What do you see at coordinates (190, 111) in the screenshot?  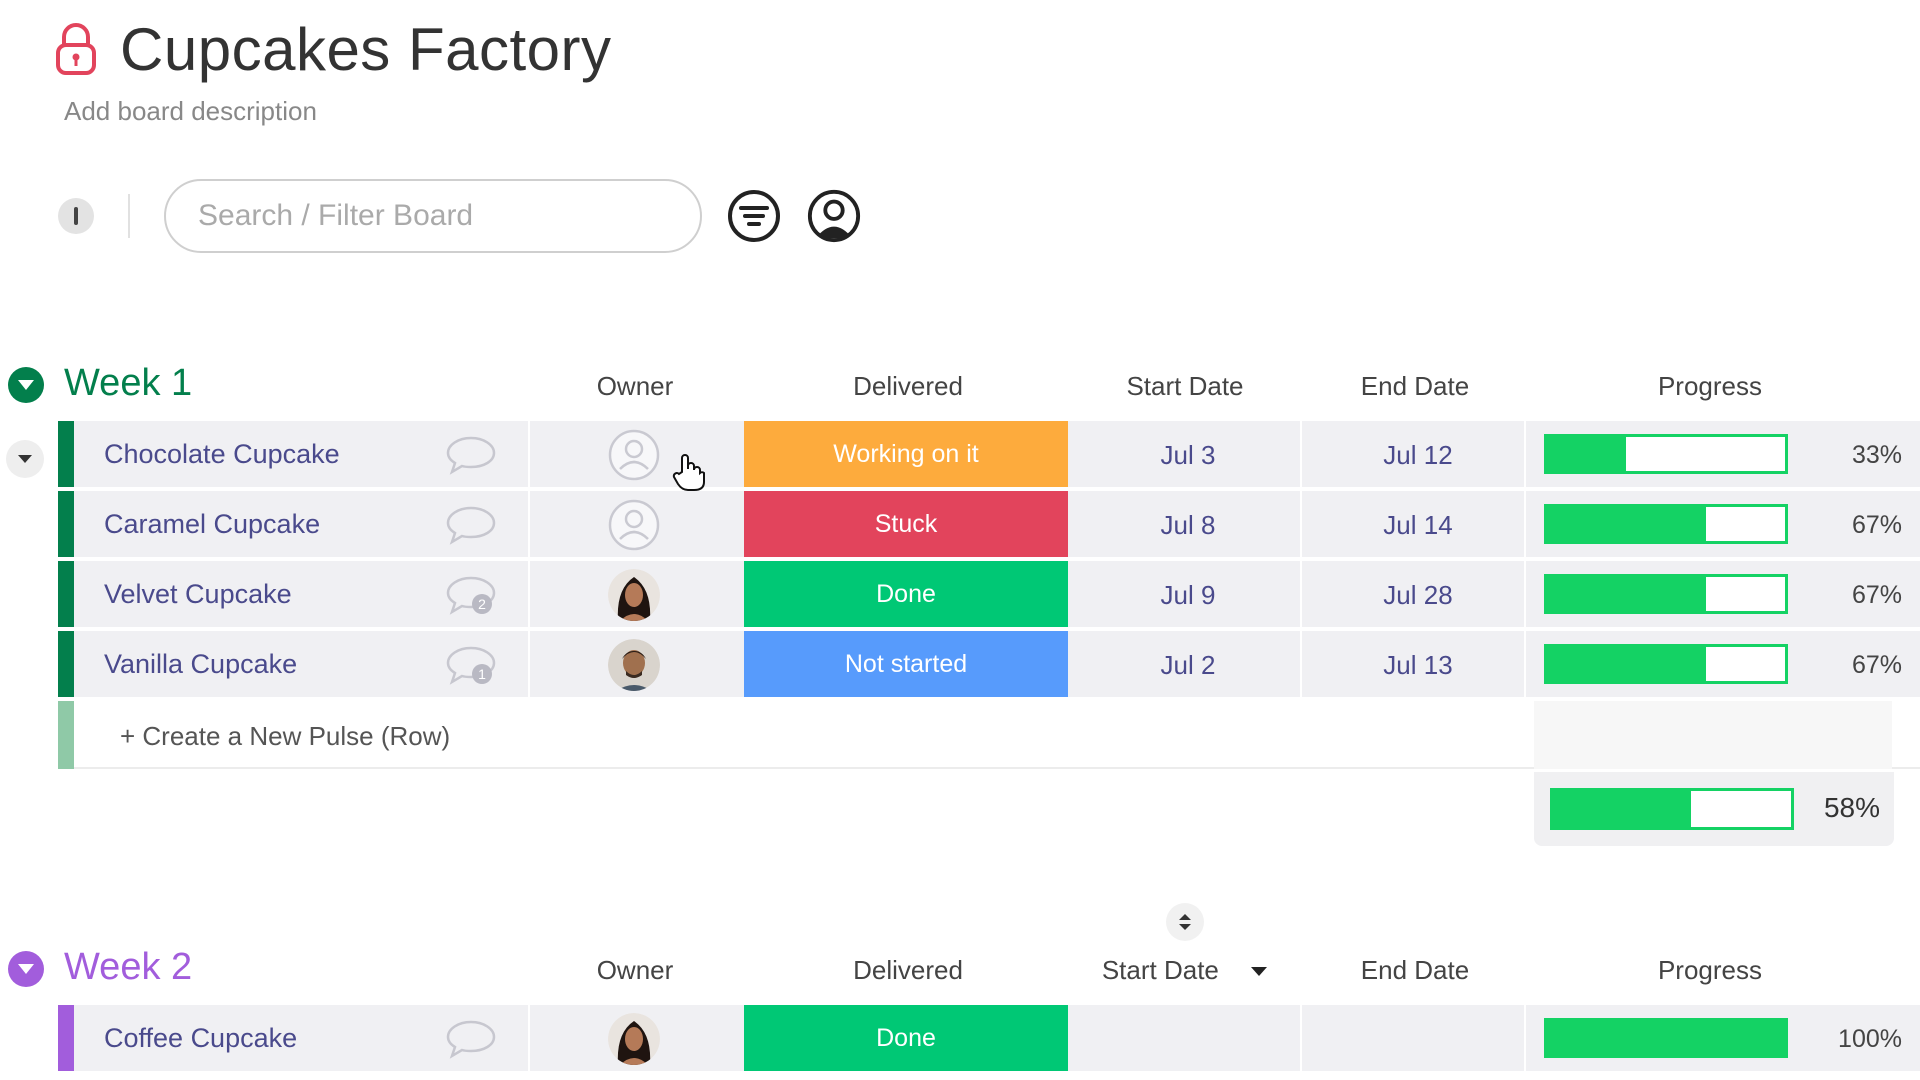 I see `board-description: Add board description` at bounding box center [190, 111].